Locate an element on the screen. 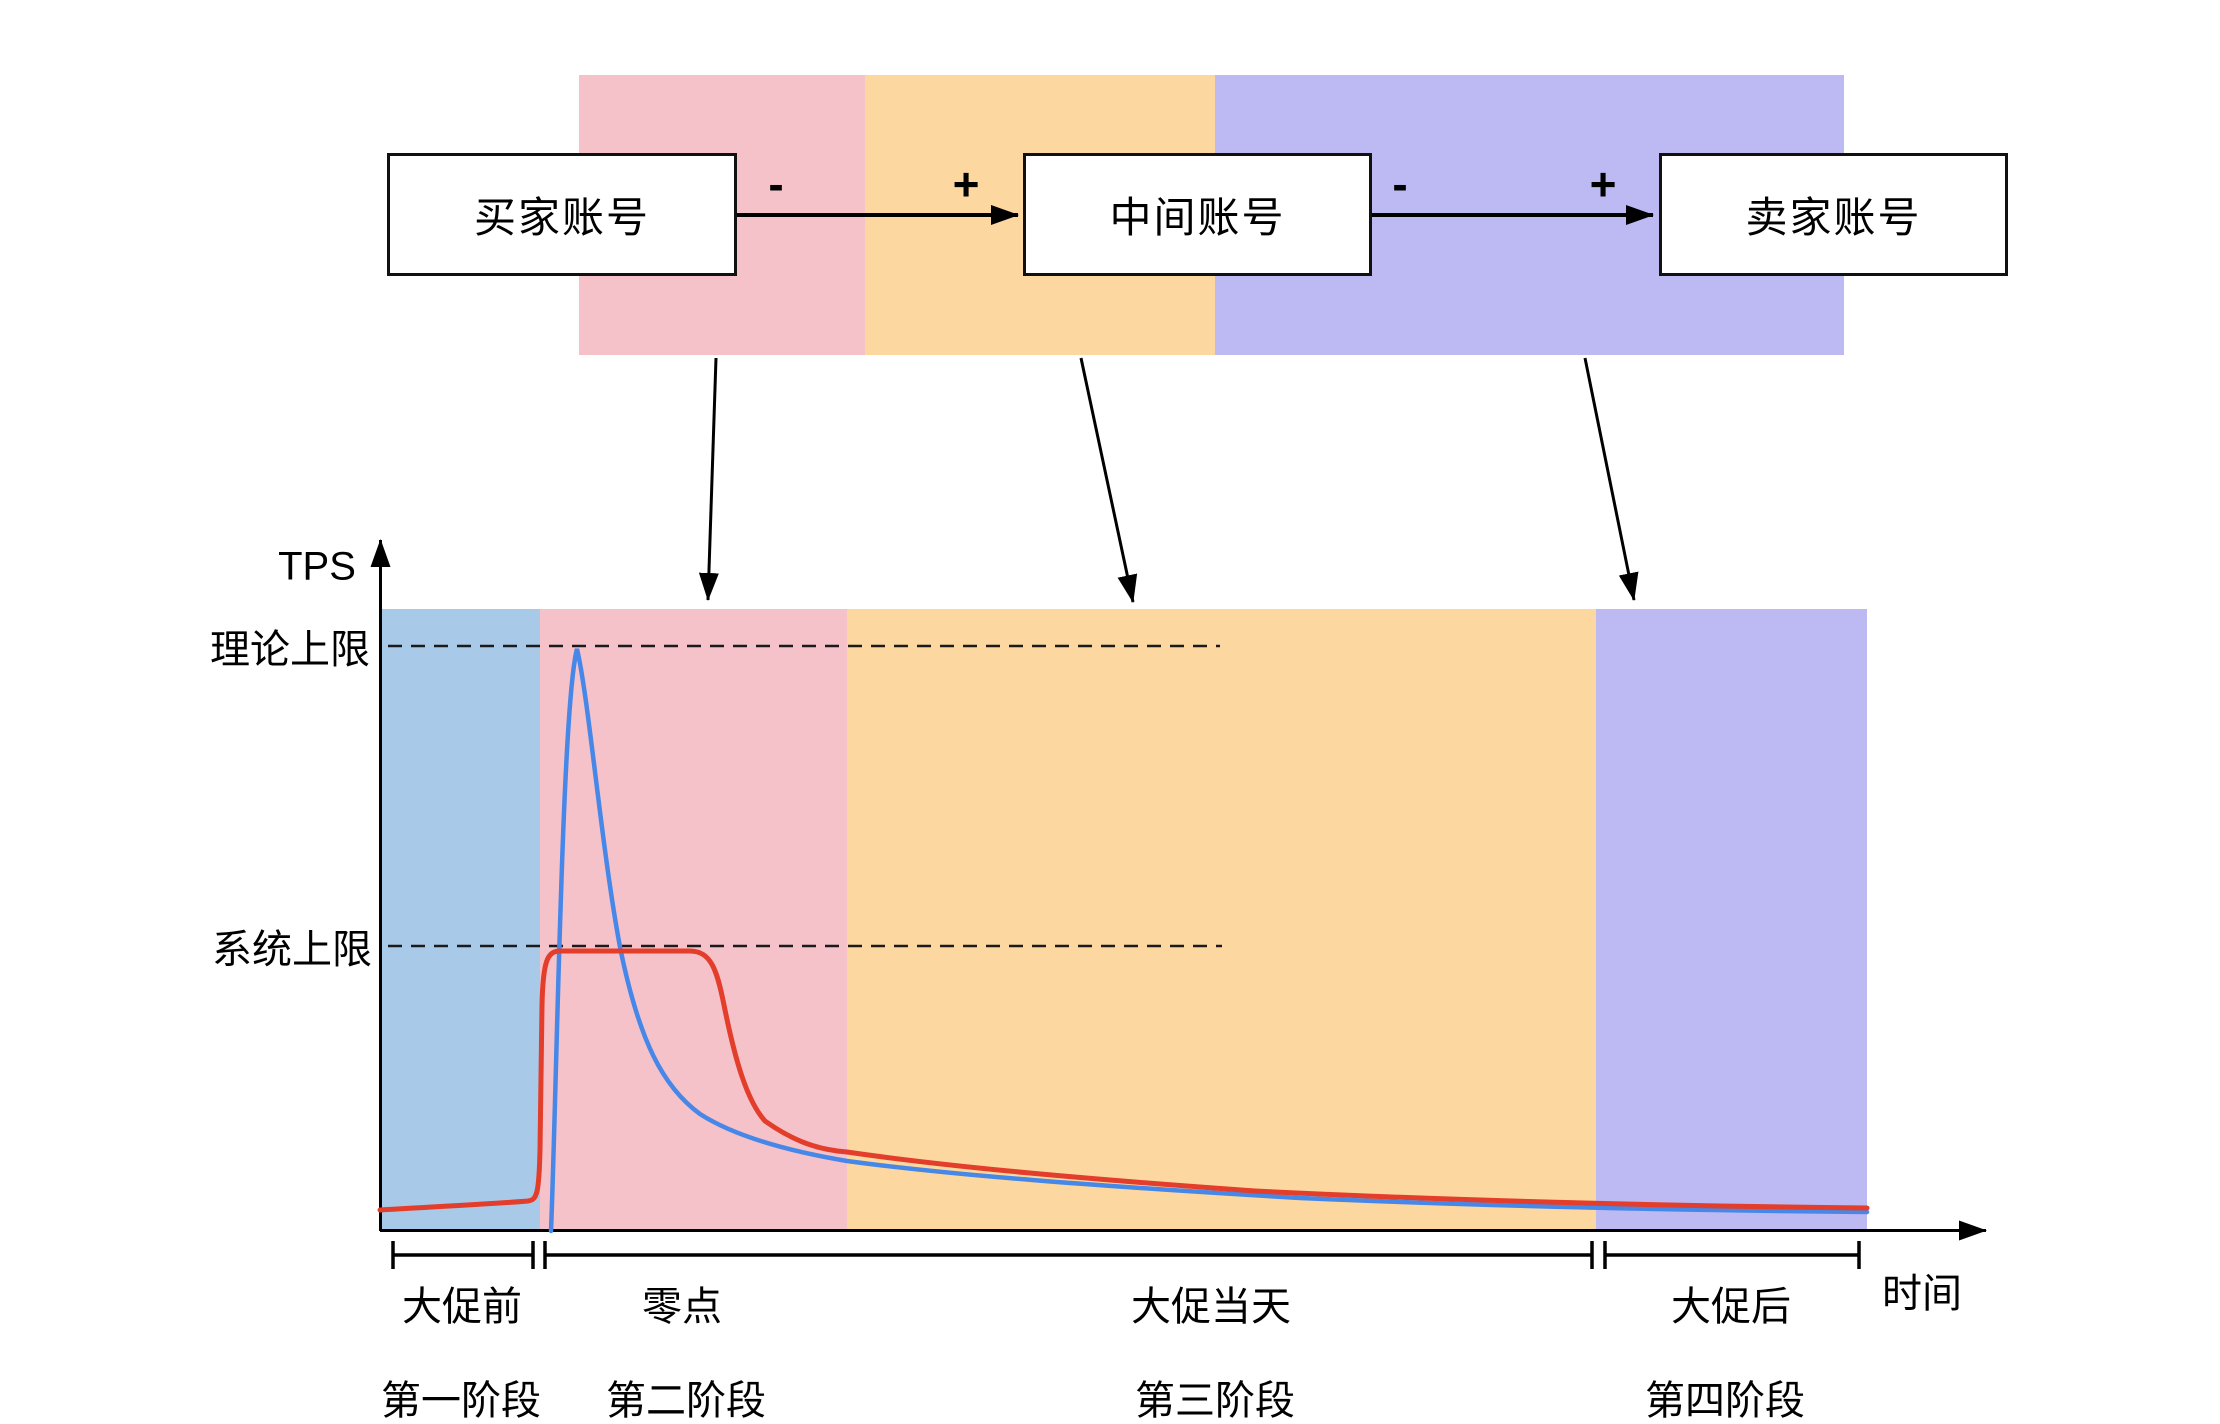  bracket-phase4 is located at coordinates (1732, 1255).